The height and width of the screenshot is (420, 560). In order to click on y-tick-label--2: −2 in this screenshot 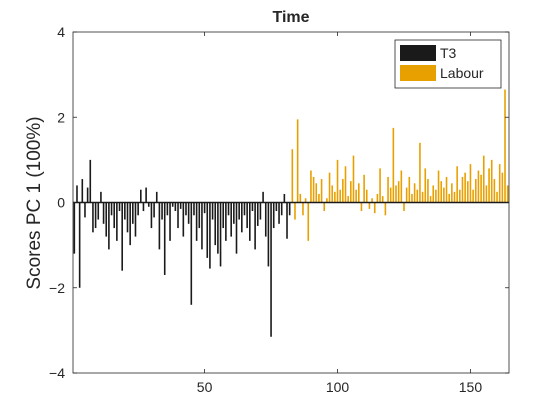, I will do `click(57, 288)`.